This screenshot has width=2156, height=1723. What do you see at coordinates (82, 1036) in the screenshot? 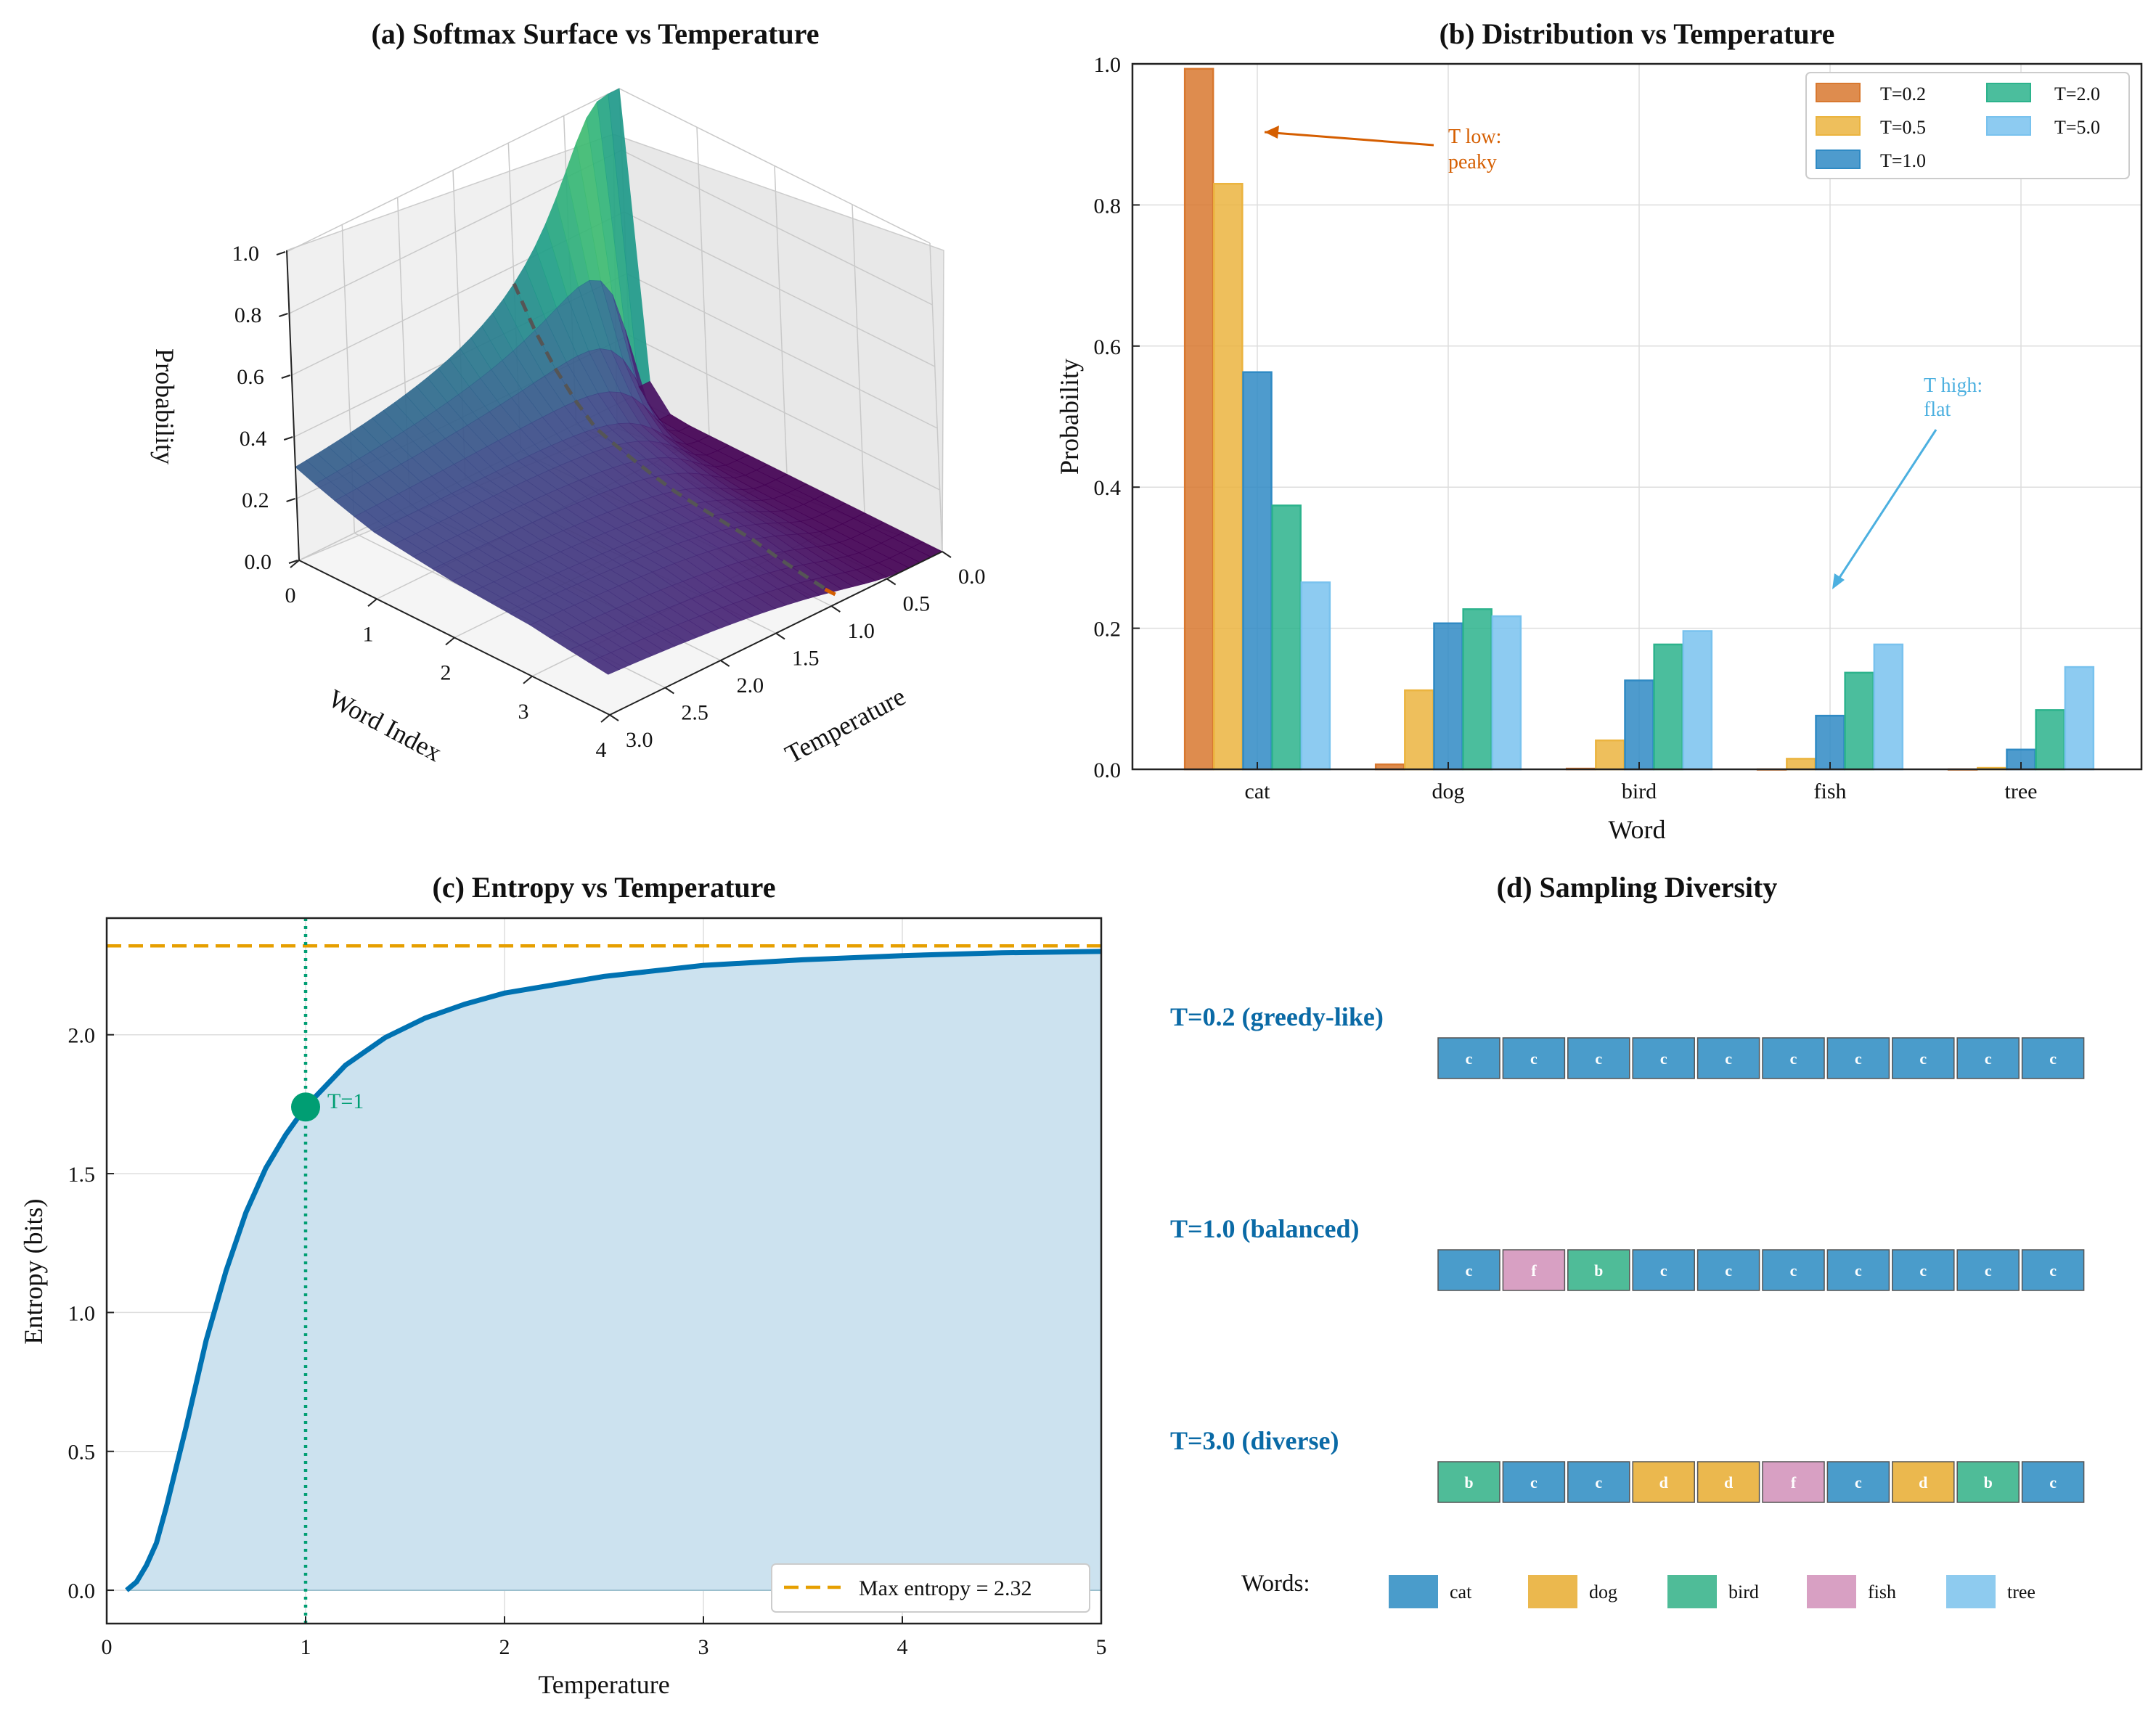
I see `c-ytick-label: 2.0` at bounding box center [82, 1036].